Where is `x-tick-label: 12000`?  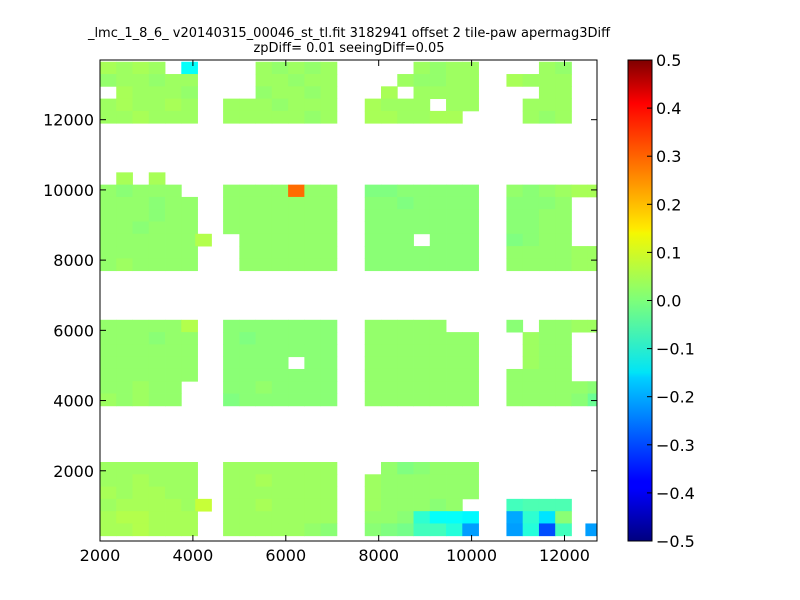 x-tick-label: 12000 is located at coordinates (564, 555).